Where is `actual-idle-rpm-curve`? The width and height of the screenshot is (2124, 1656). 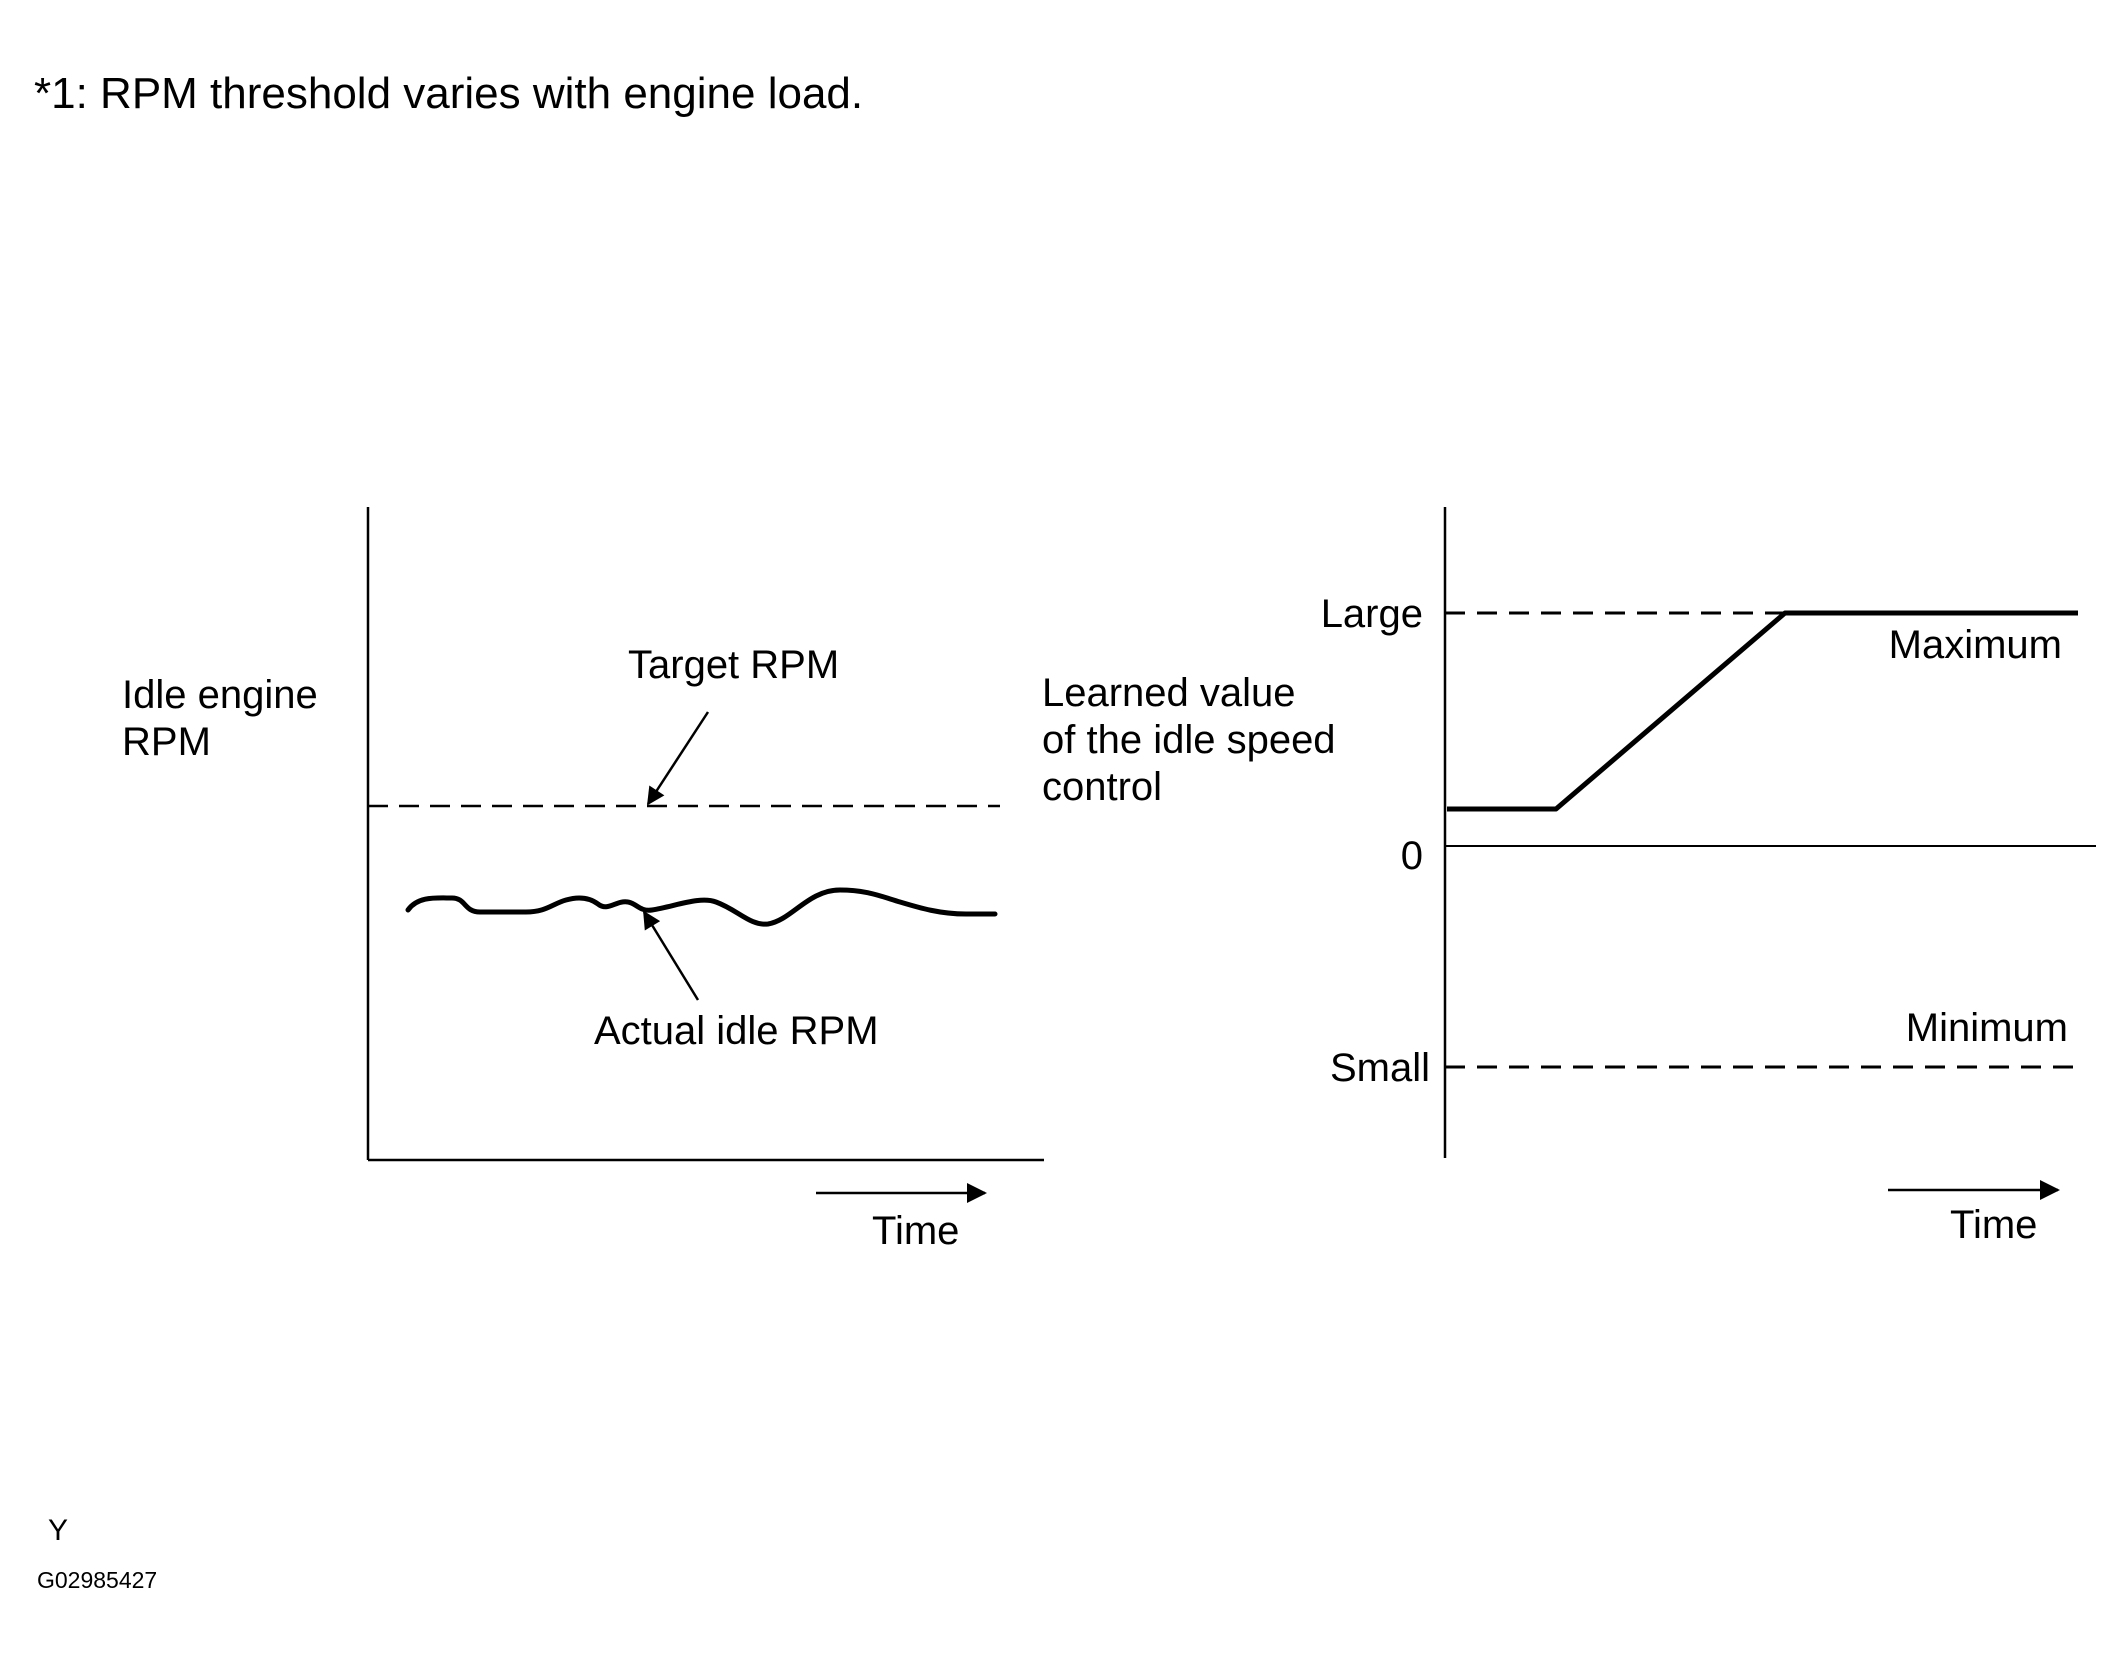 actual-idle-rpm-curve is located at coordinates (701, 907).